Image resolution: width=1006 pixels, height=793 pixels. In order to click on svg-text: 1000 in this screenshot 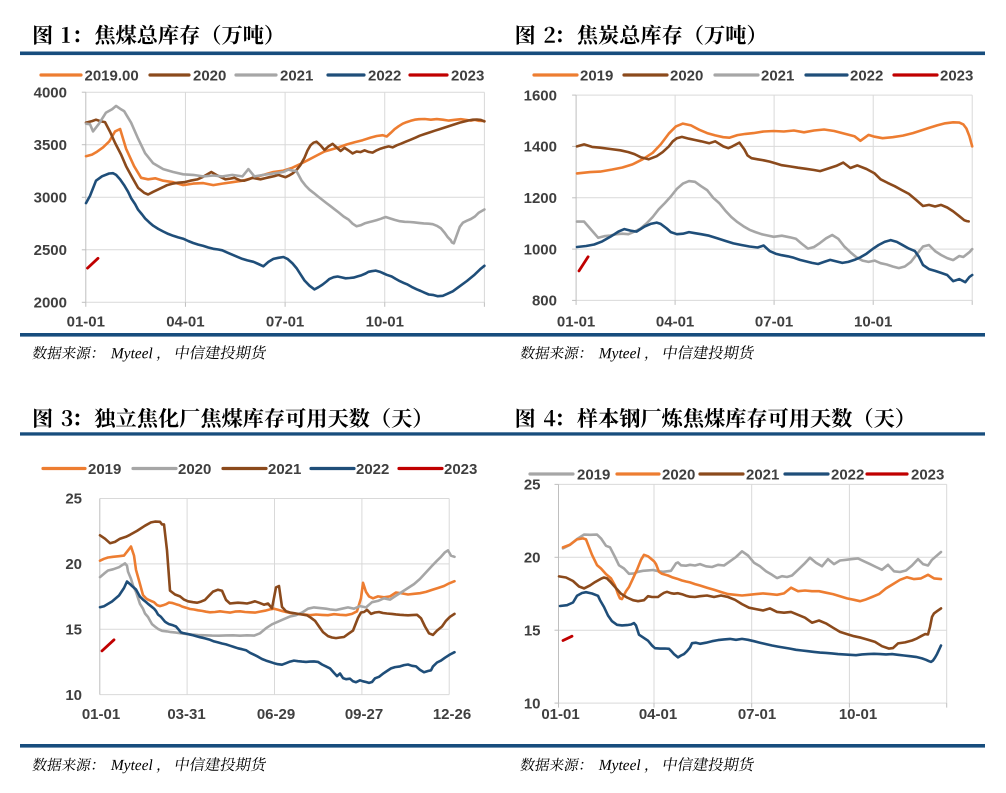, I will do `click(540, 249)`.